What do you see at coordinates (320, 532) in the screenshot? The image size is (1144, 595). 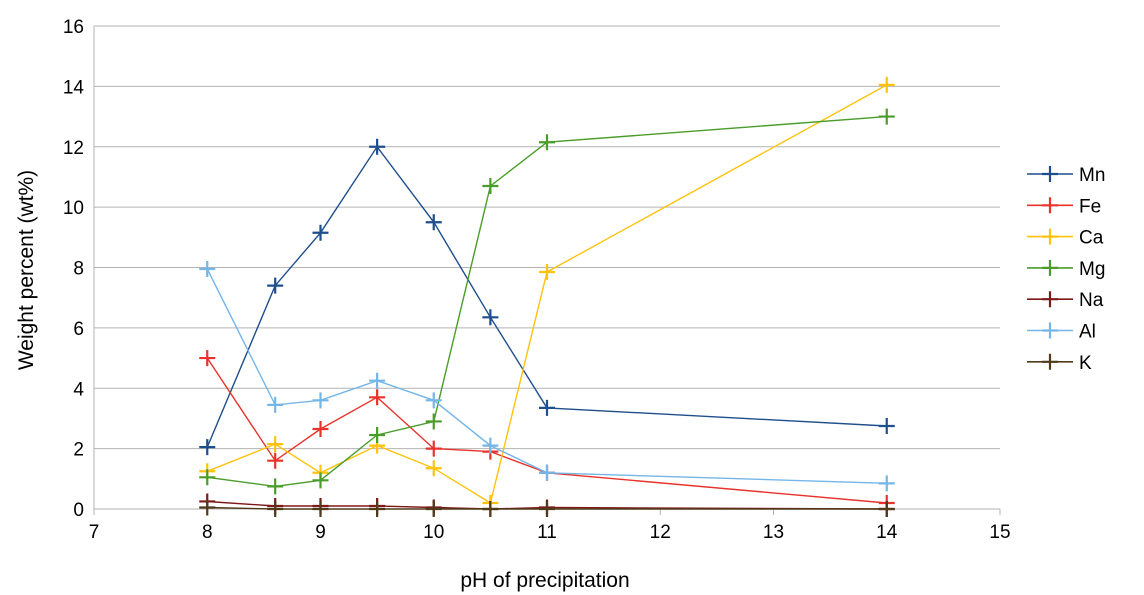 I see `x-tick-label: 9` at bounding box center [320, 532].